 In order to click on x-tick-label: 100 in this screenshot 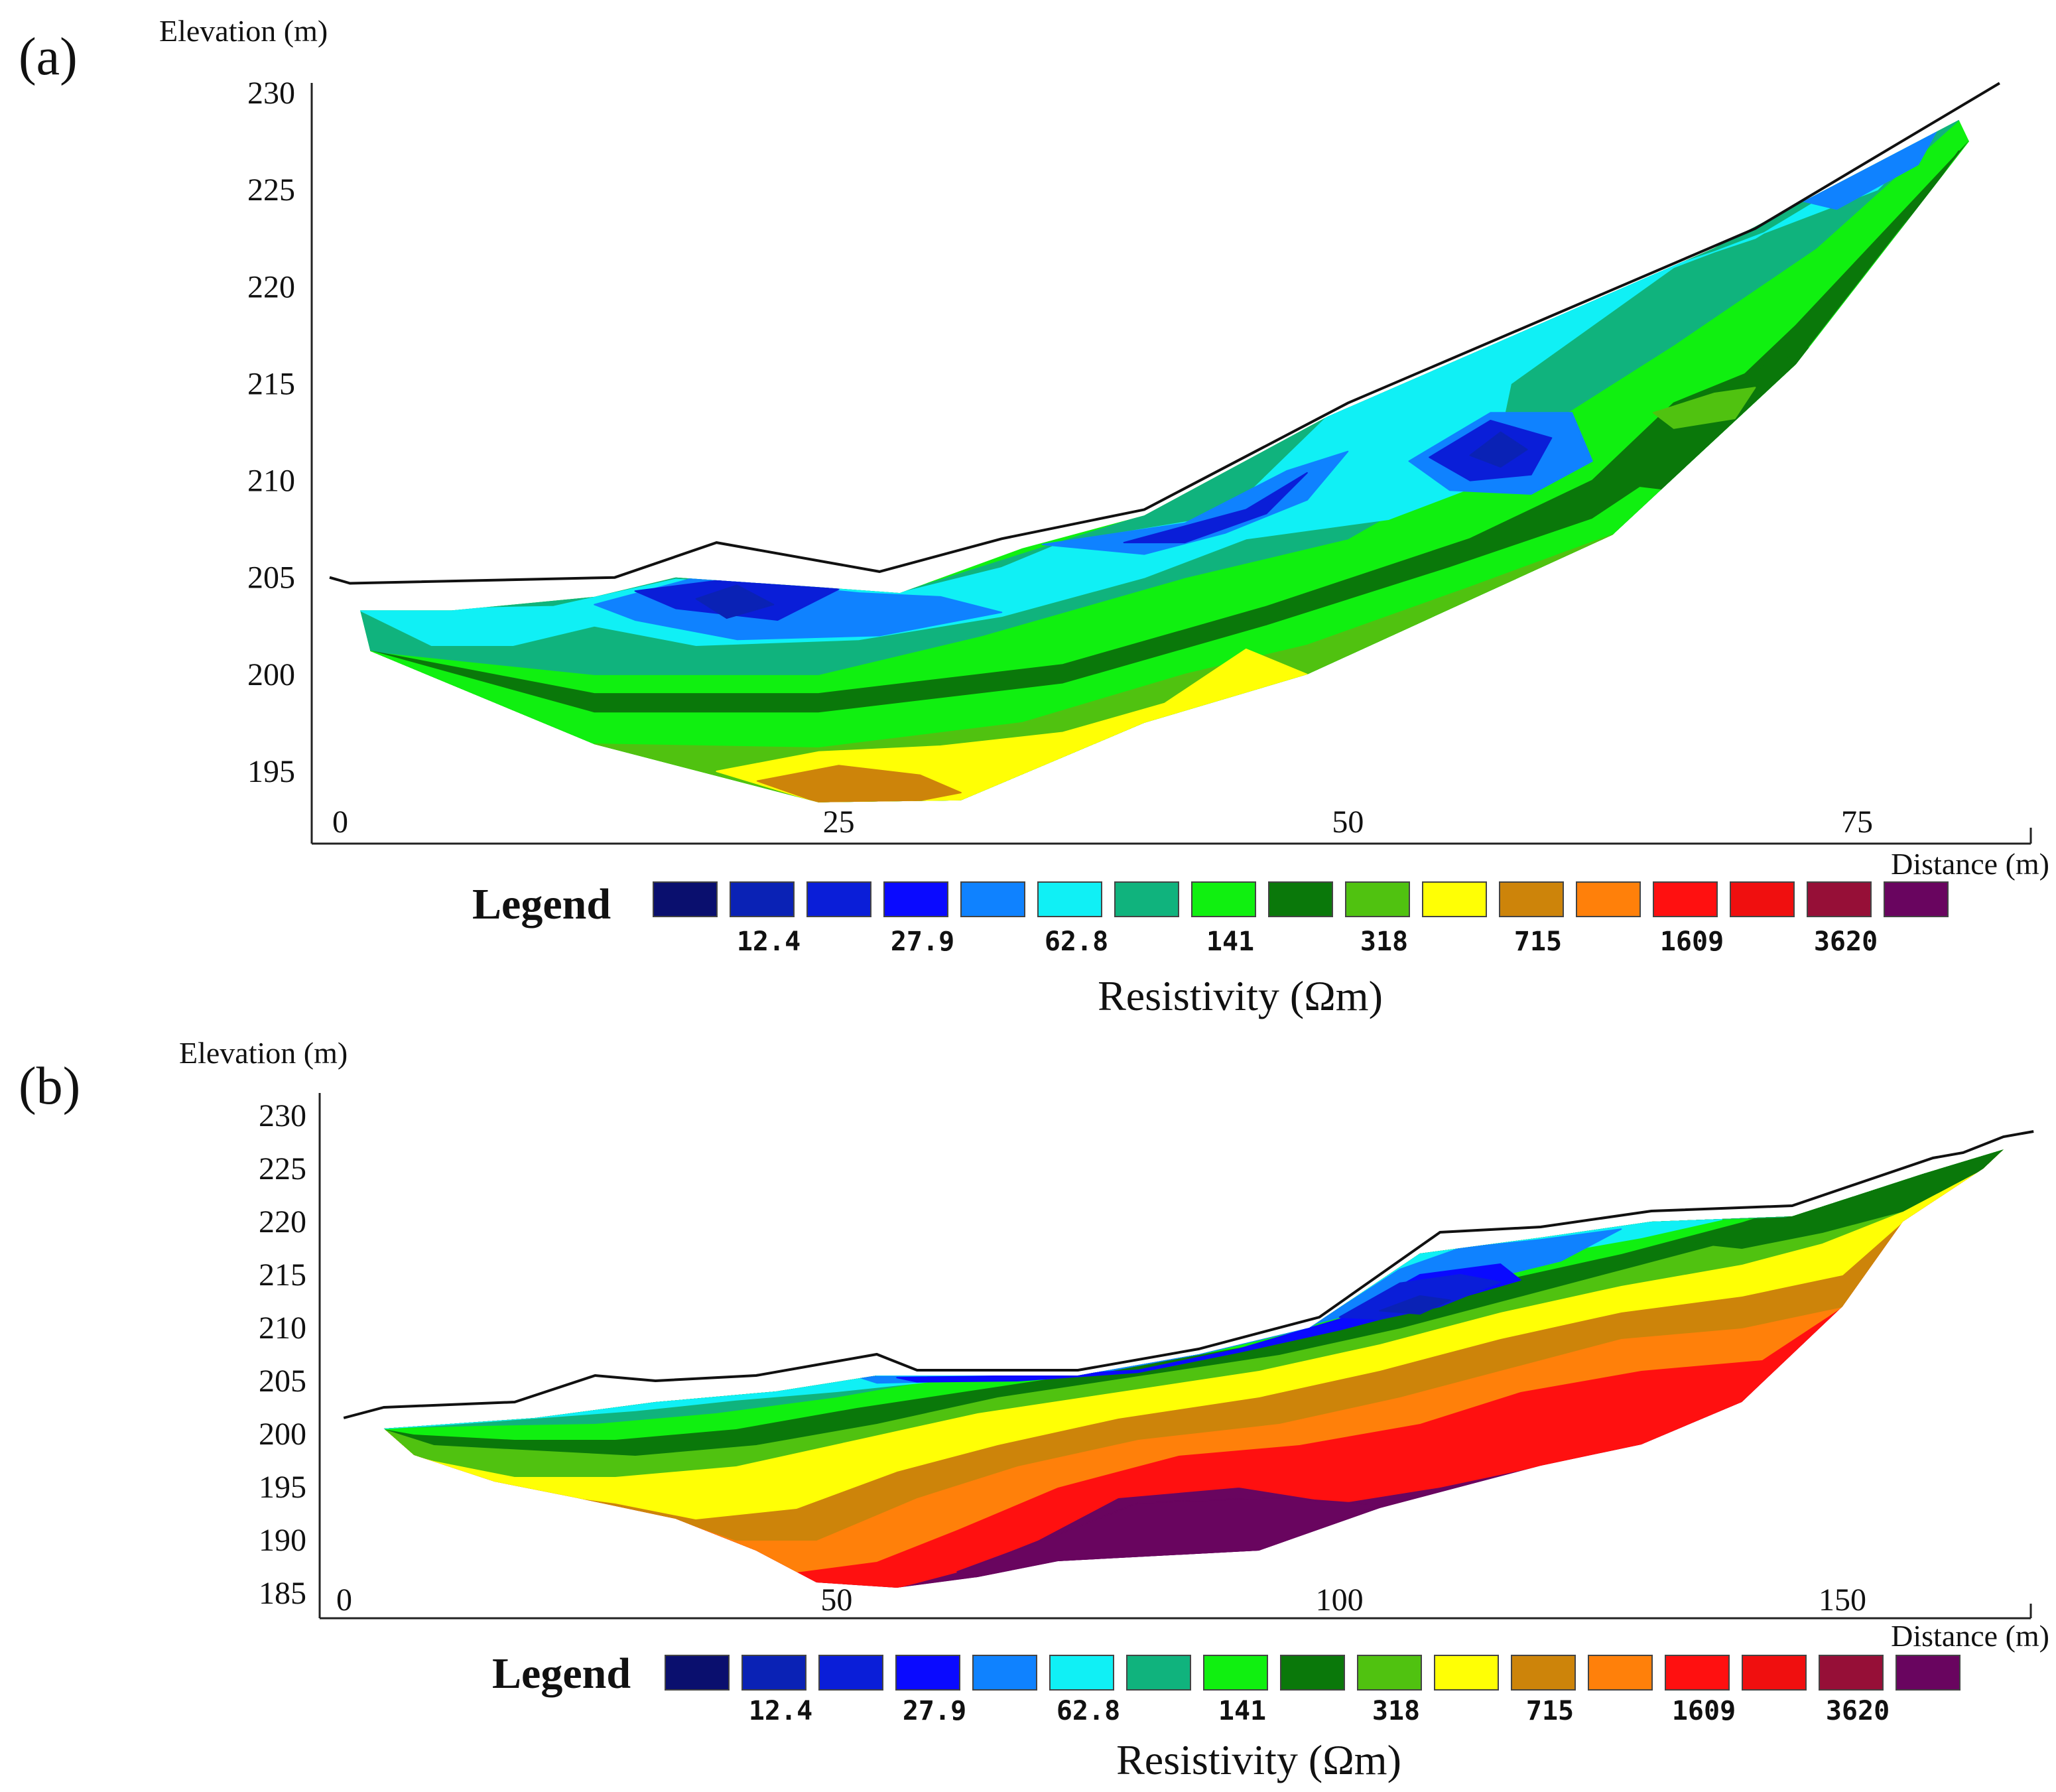, I will do `click(1340, 1600)`.